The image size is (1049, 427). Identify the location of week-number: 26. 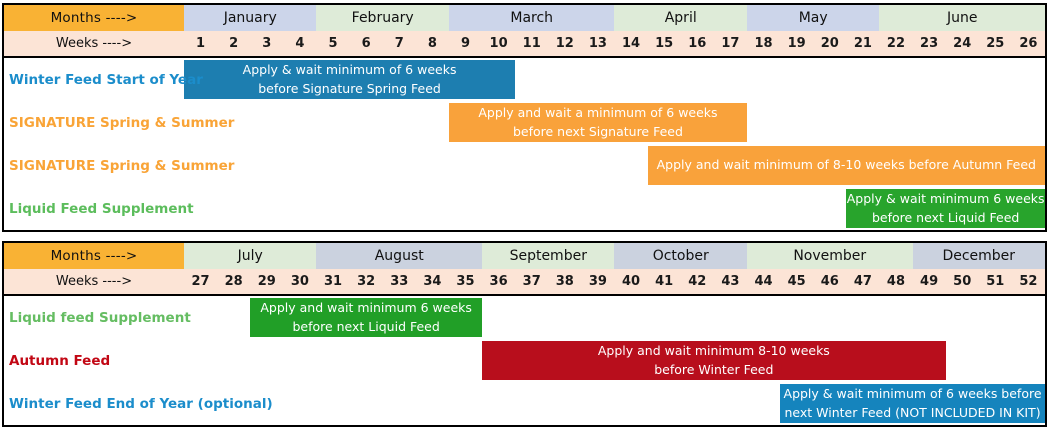
(1028, 43).